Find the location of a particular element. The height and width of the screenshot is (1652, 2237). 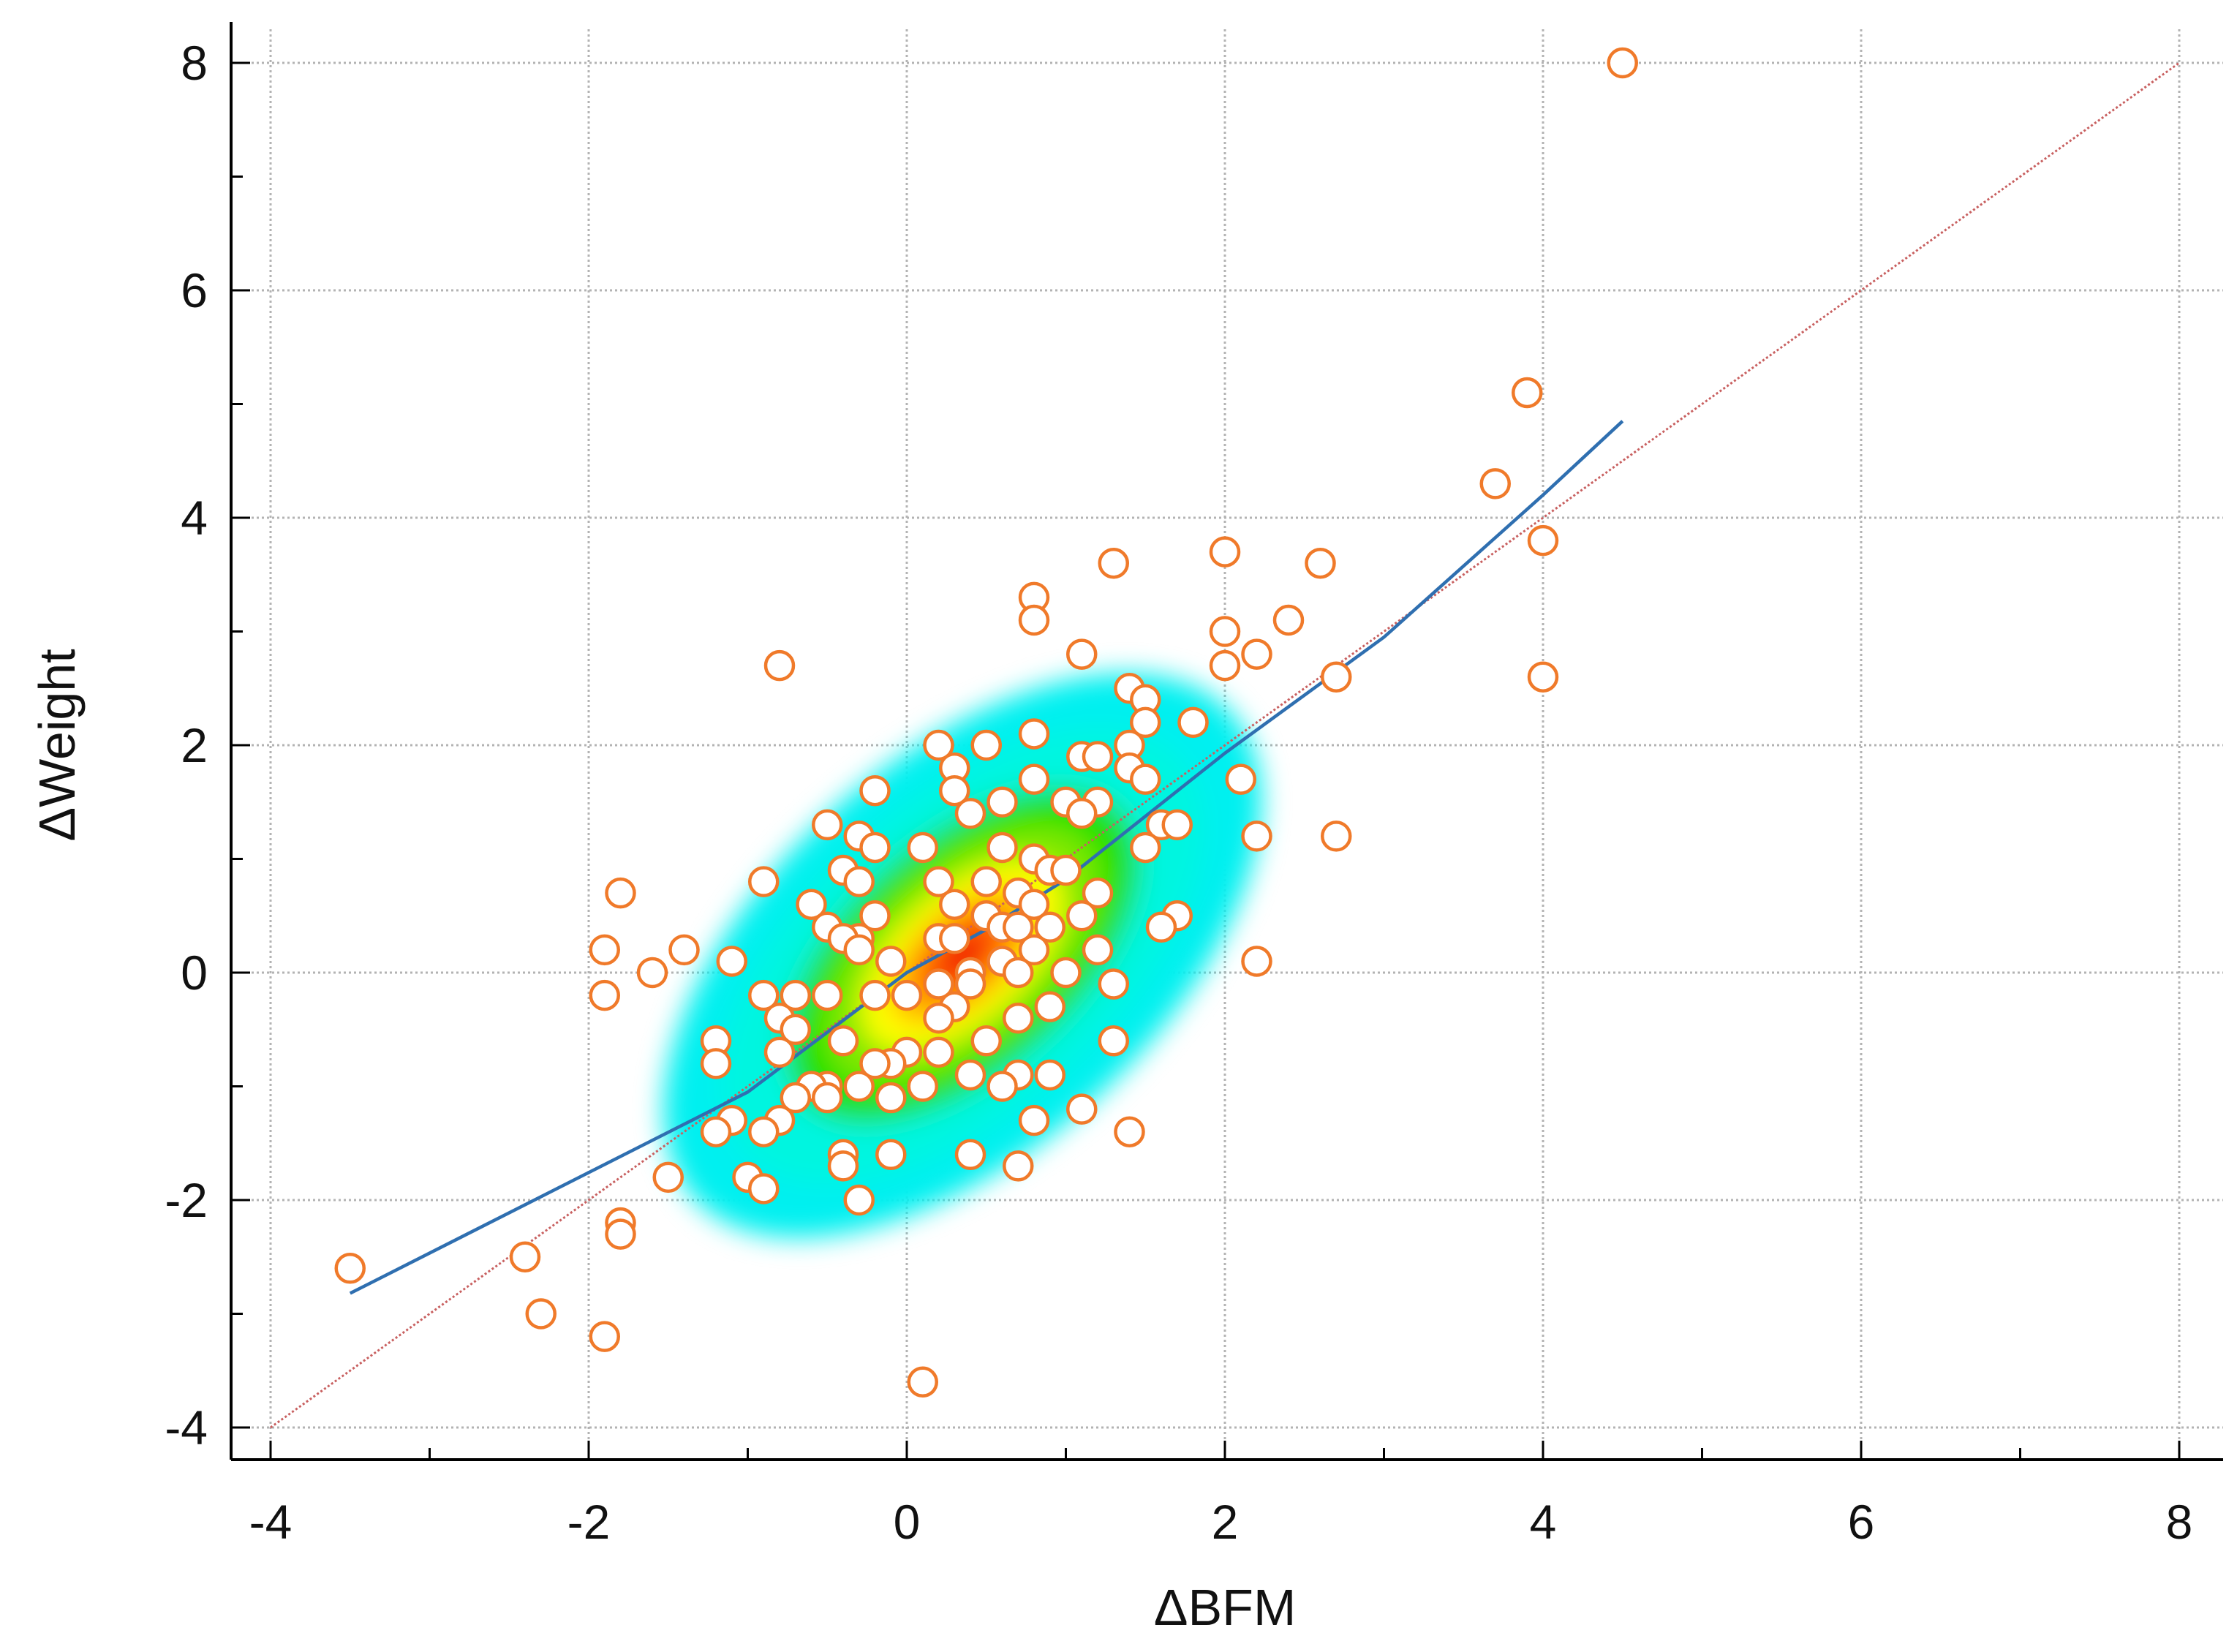

x-tick-label: 4 is located at coordinates (1543, 1522).